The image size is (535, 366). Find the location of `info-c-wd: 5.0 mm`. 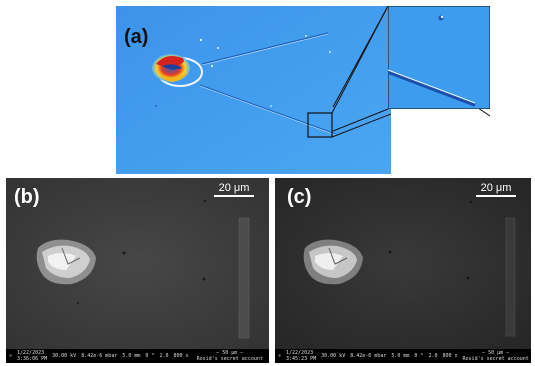

info-c-wd: 5.0 mm is located at coordinates (400, 356).